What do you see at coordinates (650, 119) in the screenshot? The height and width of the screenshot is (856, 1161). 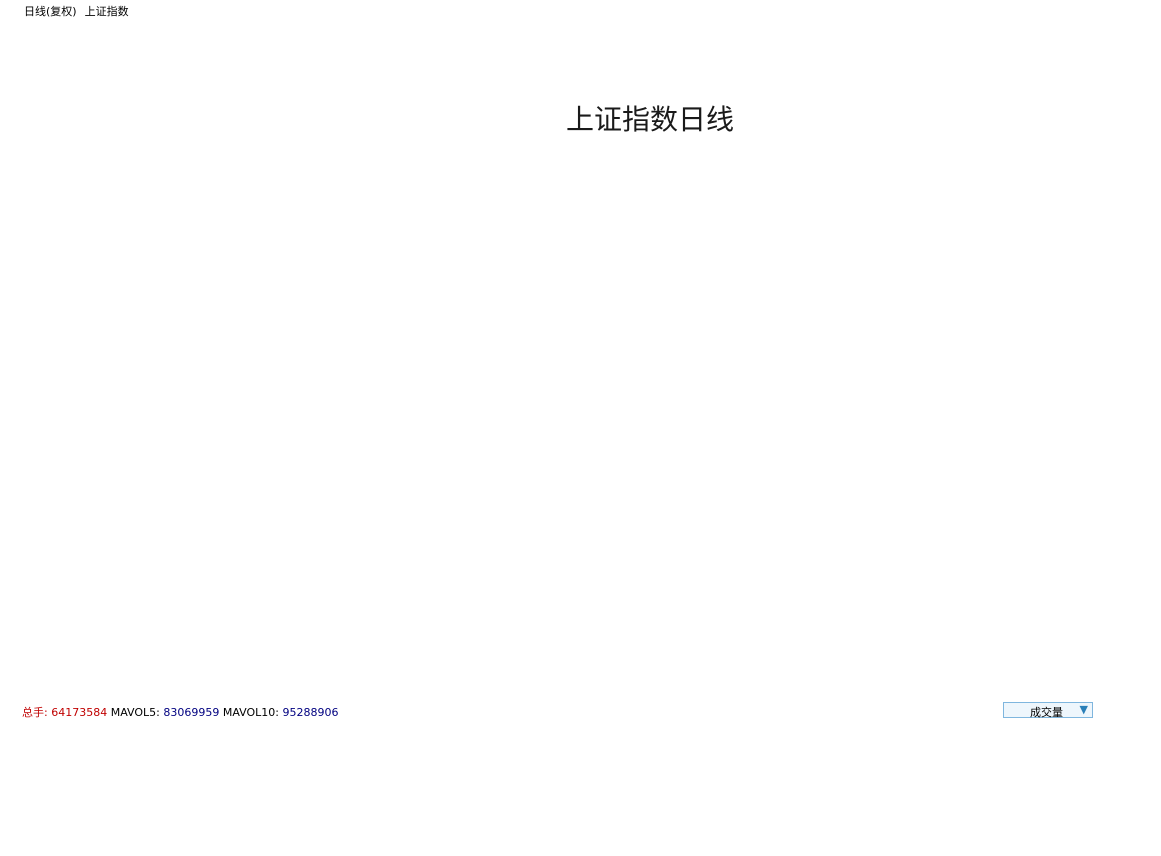 I see `chart-title: 上证指数日线` at bounding box center [650, 119].